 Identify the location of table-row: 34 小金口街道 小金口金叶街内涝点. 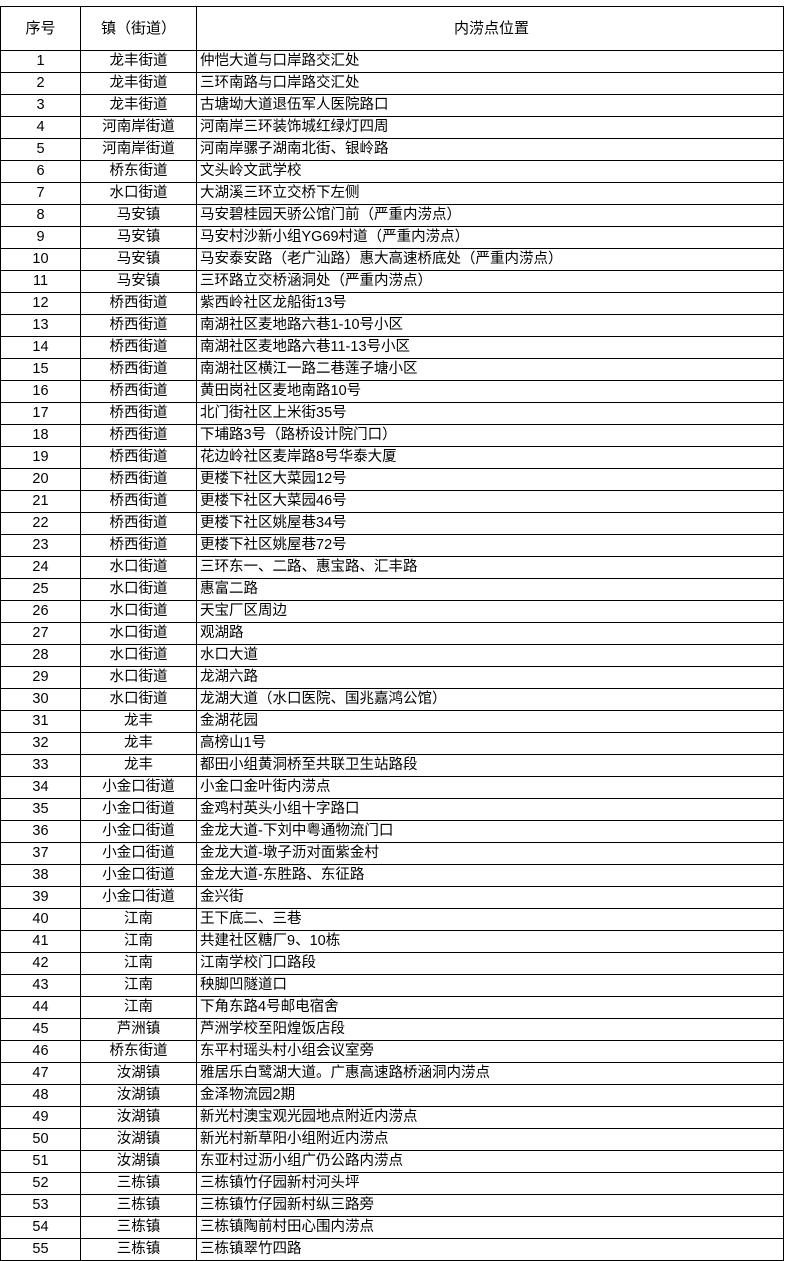
(392, 787).